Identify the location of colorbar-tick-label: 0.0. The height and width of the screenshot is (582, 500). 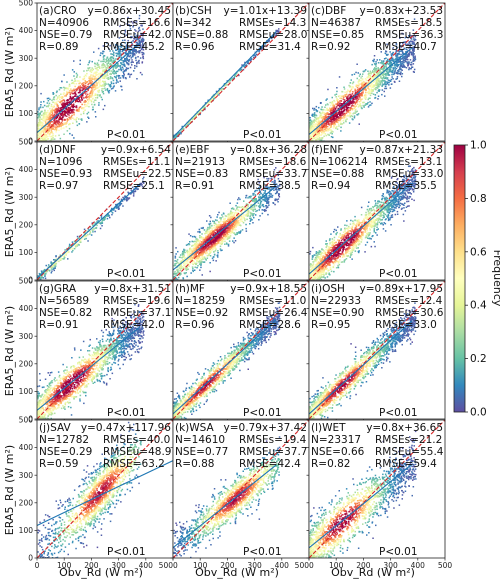
(478, 413).